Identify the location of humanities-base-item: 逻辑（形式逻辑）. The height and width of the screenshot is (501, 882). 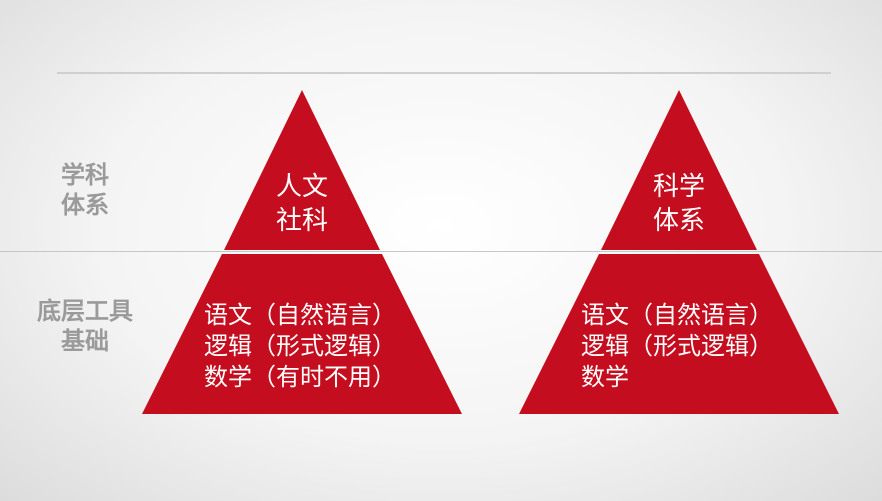
(300, 346).